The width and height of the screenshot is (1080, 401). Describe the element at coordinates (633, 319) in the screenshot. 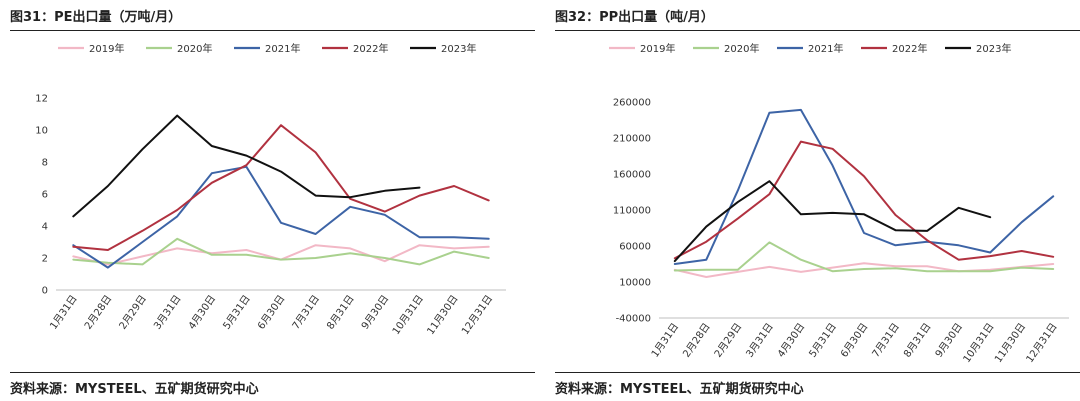

I see `y-tick-label: -40000` at that location.